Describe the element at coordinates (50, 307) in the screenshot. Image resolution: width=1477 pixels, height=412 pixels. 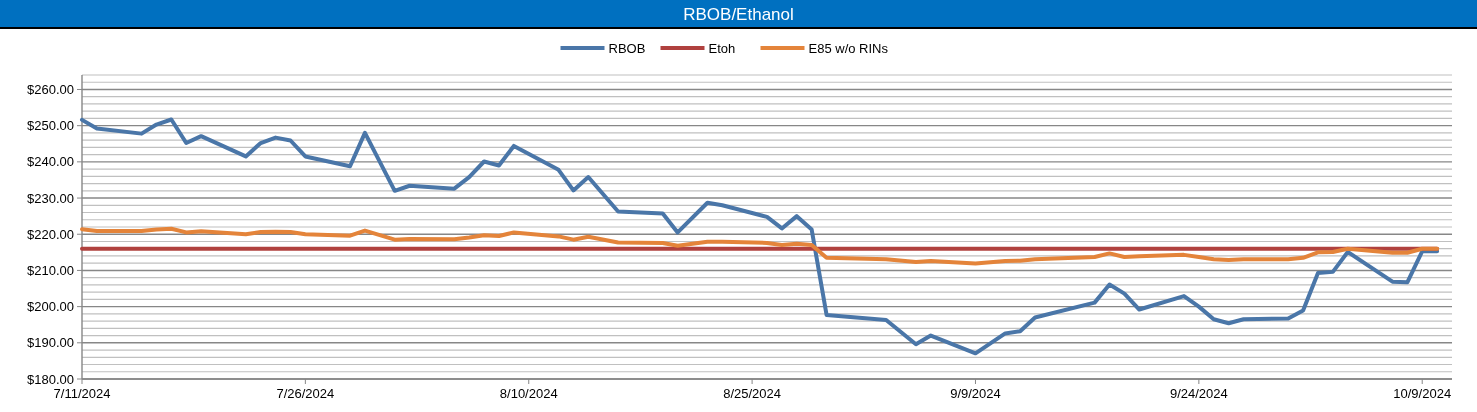
I see `y-tick-label: $200.00` at that location.